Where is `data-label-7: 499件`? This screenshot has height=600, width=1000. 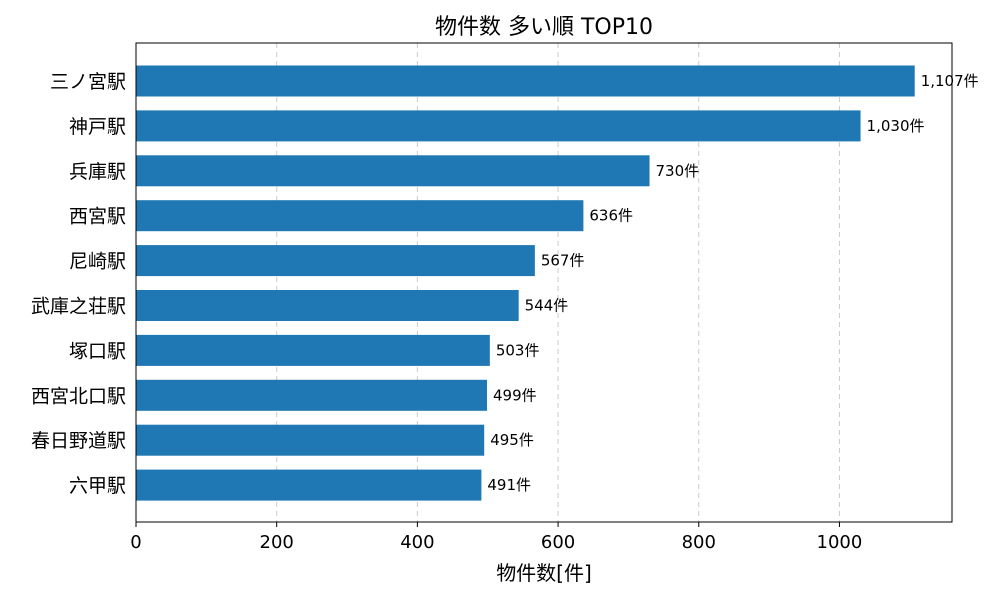
data-label-7: 499件 is located at coordinates (515, 395).